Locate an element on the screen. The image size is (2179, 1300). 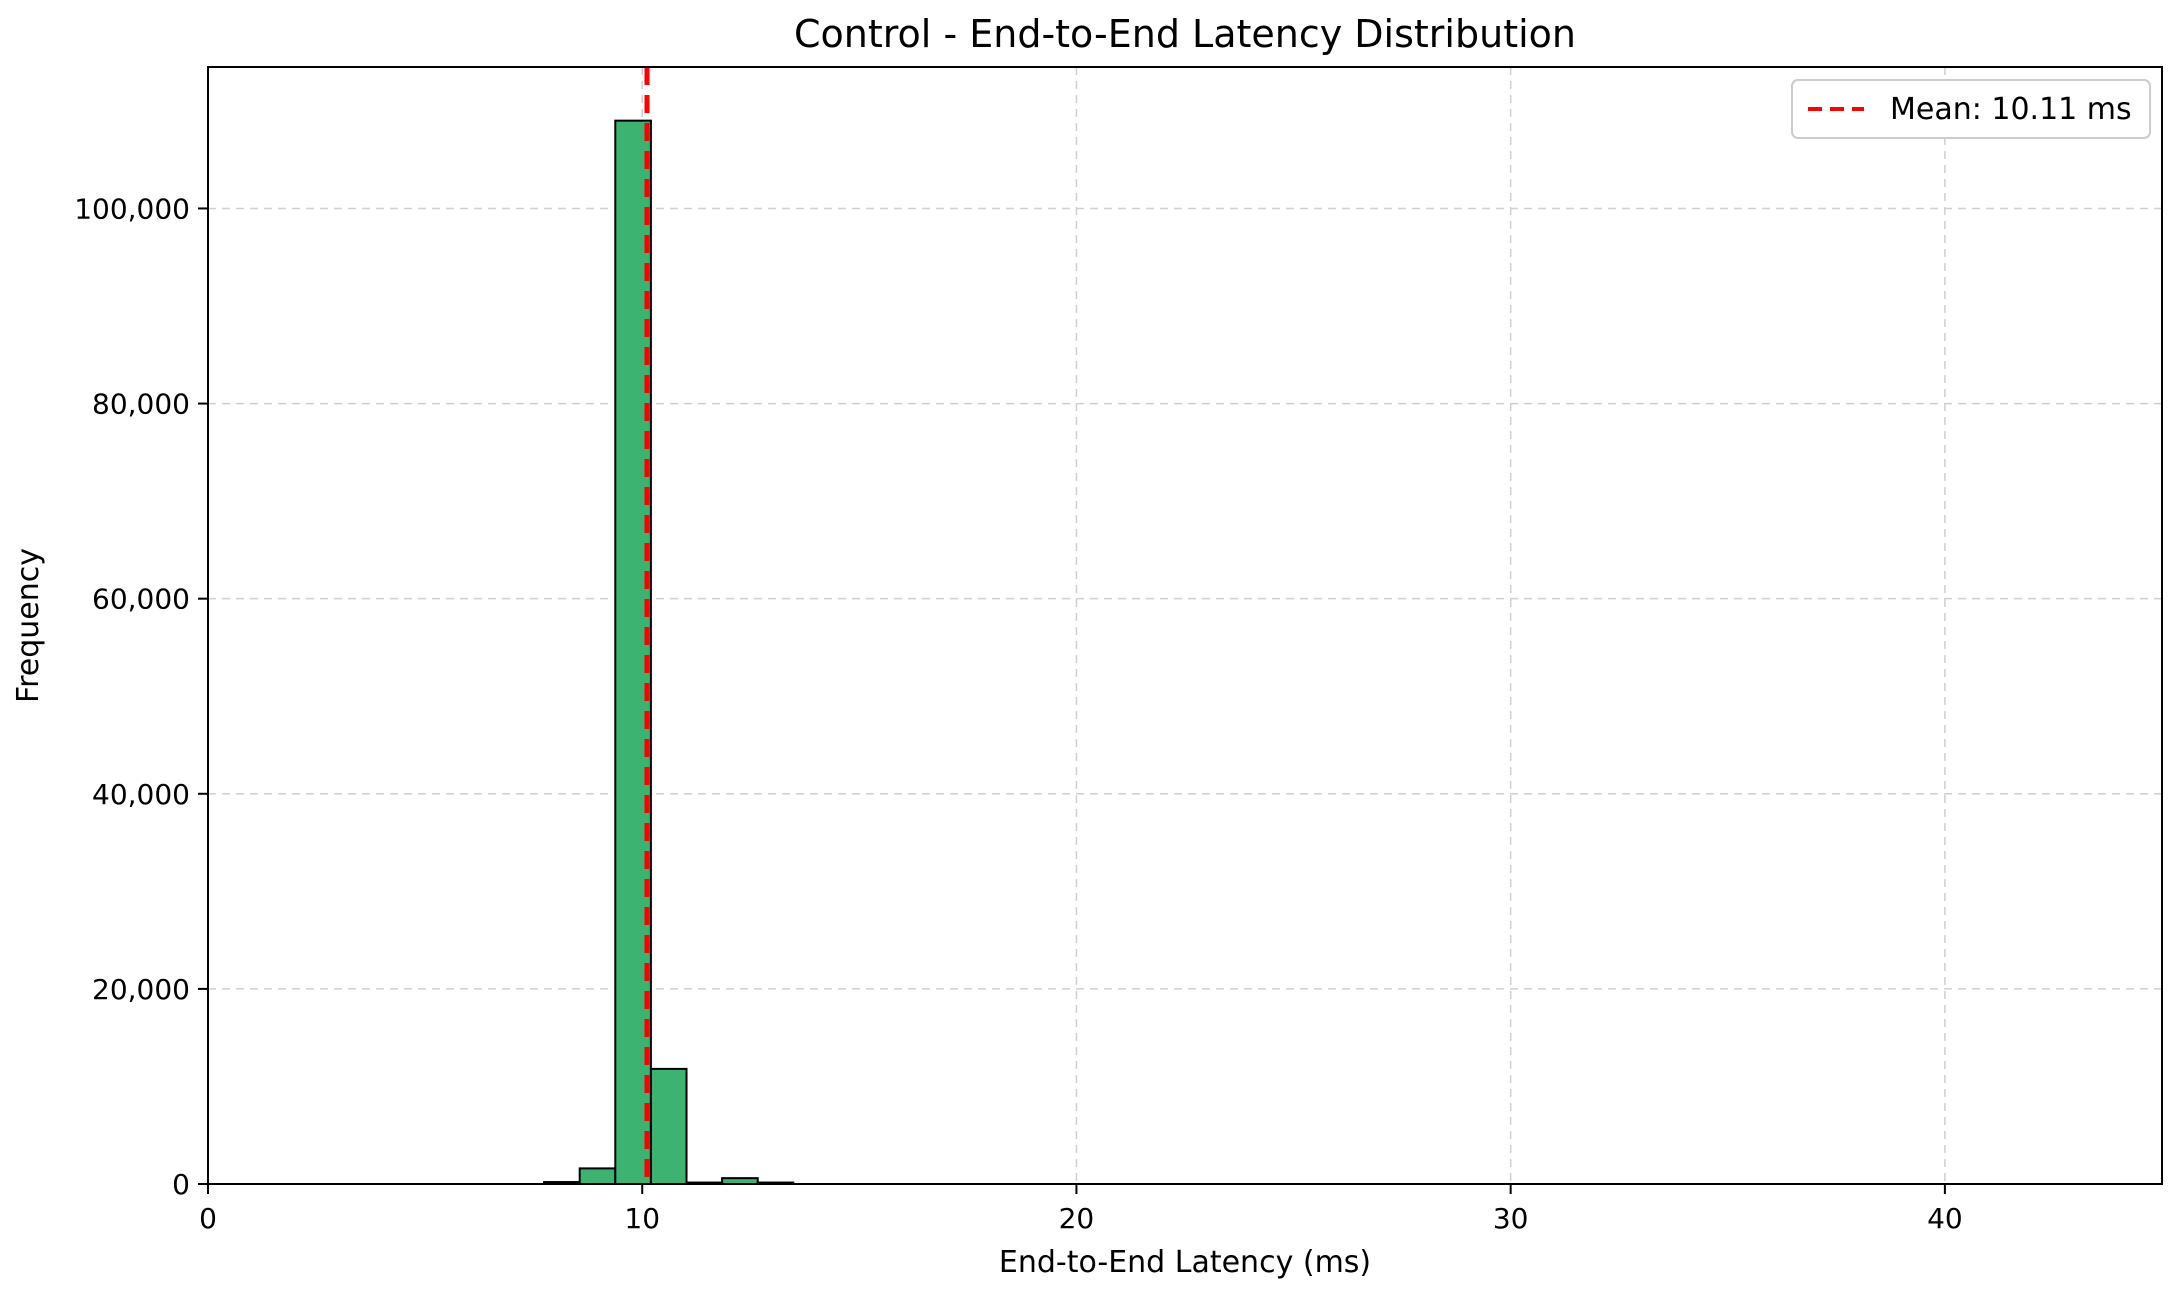
legend: Mean: 10.11 ms is located at coordinates (1971, 109).